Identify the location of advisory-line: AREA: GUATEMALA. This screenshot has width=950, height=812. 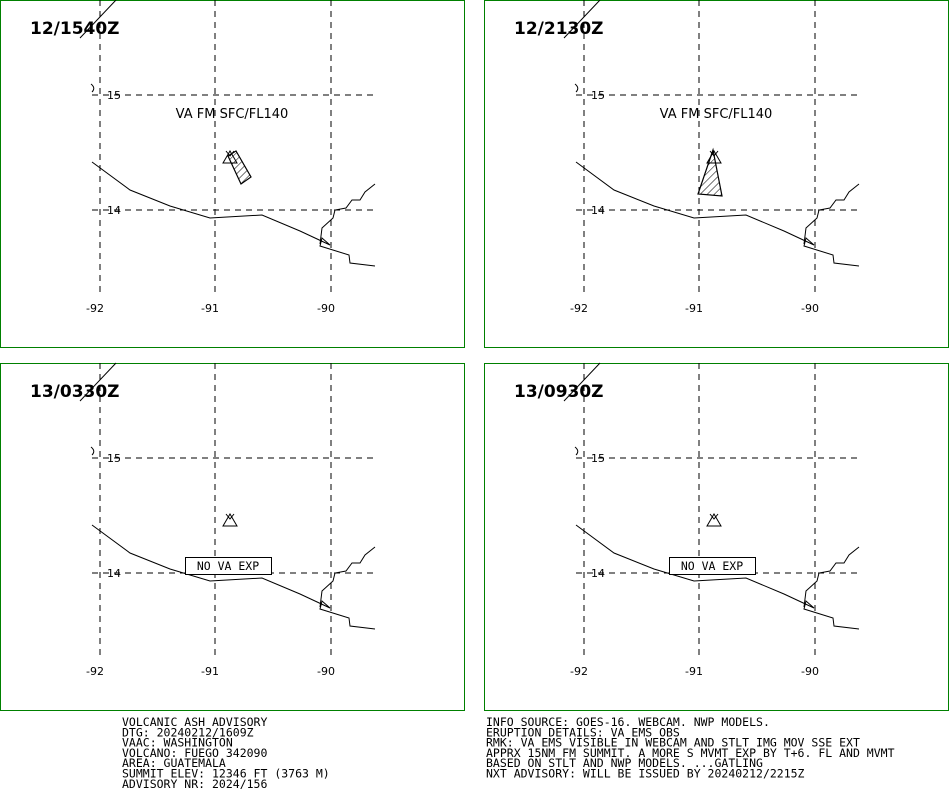
(174, 763).